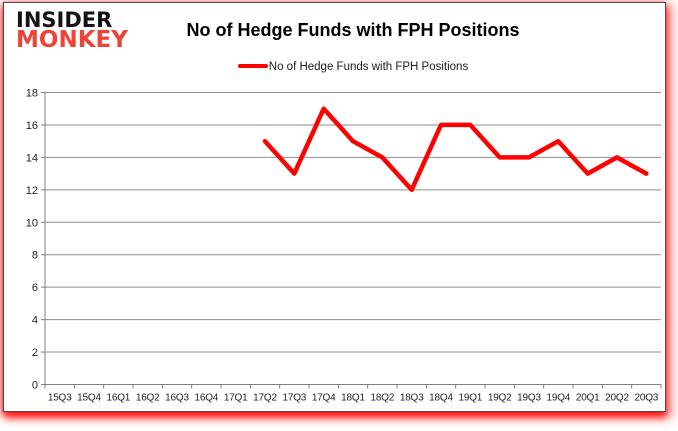 The height and width of the screenshot is (431, 678). I want to click on x-axis-label: 20Q1, so click(588, 398).